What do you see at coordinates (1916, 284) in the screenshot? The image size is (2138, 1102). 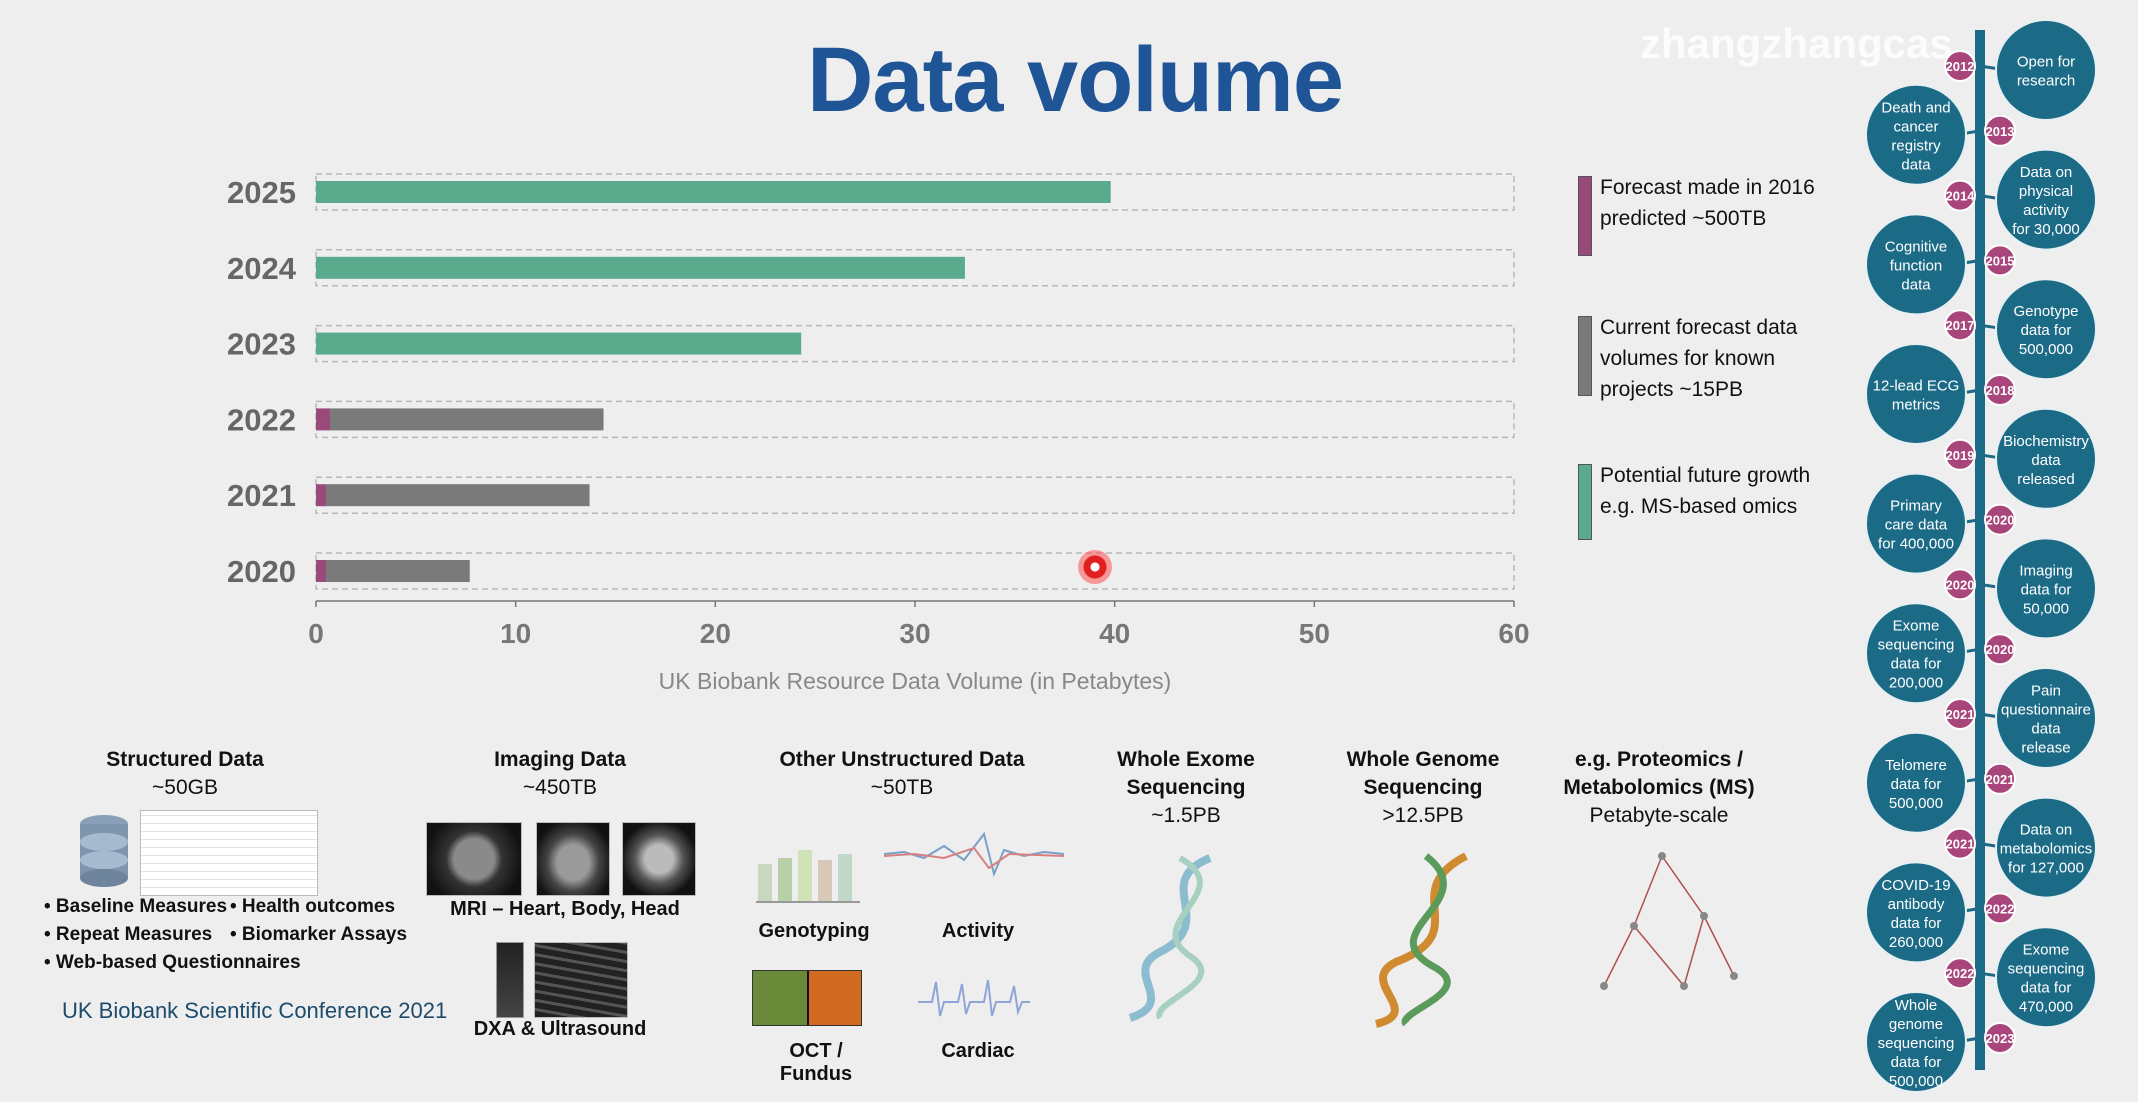 I see `milestone-text: data` at bounding box center [1916, 284].